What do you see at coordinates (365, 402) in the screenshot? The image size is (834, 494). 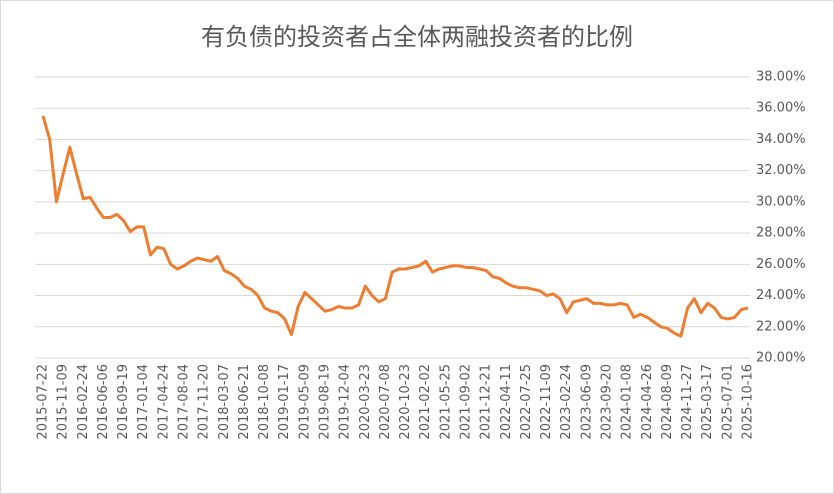 I see `x-tick-label: 2020-03-23` at bounding box center [365, 402].